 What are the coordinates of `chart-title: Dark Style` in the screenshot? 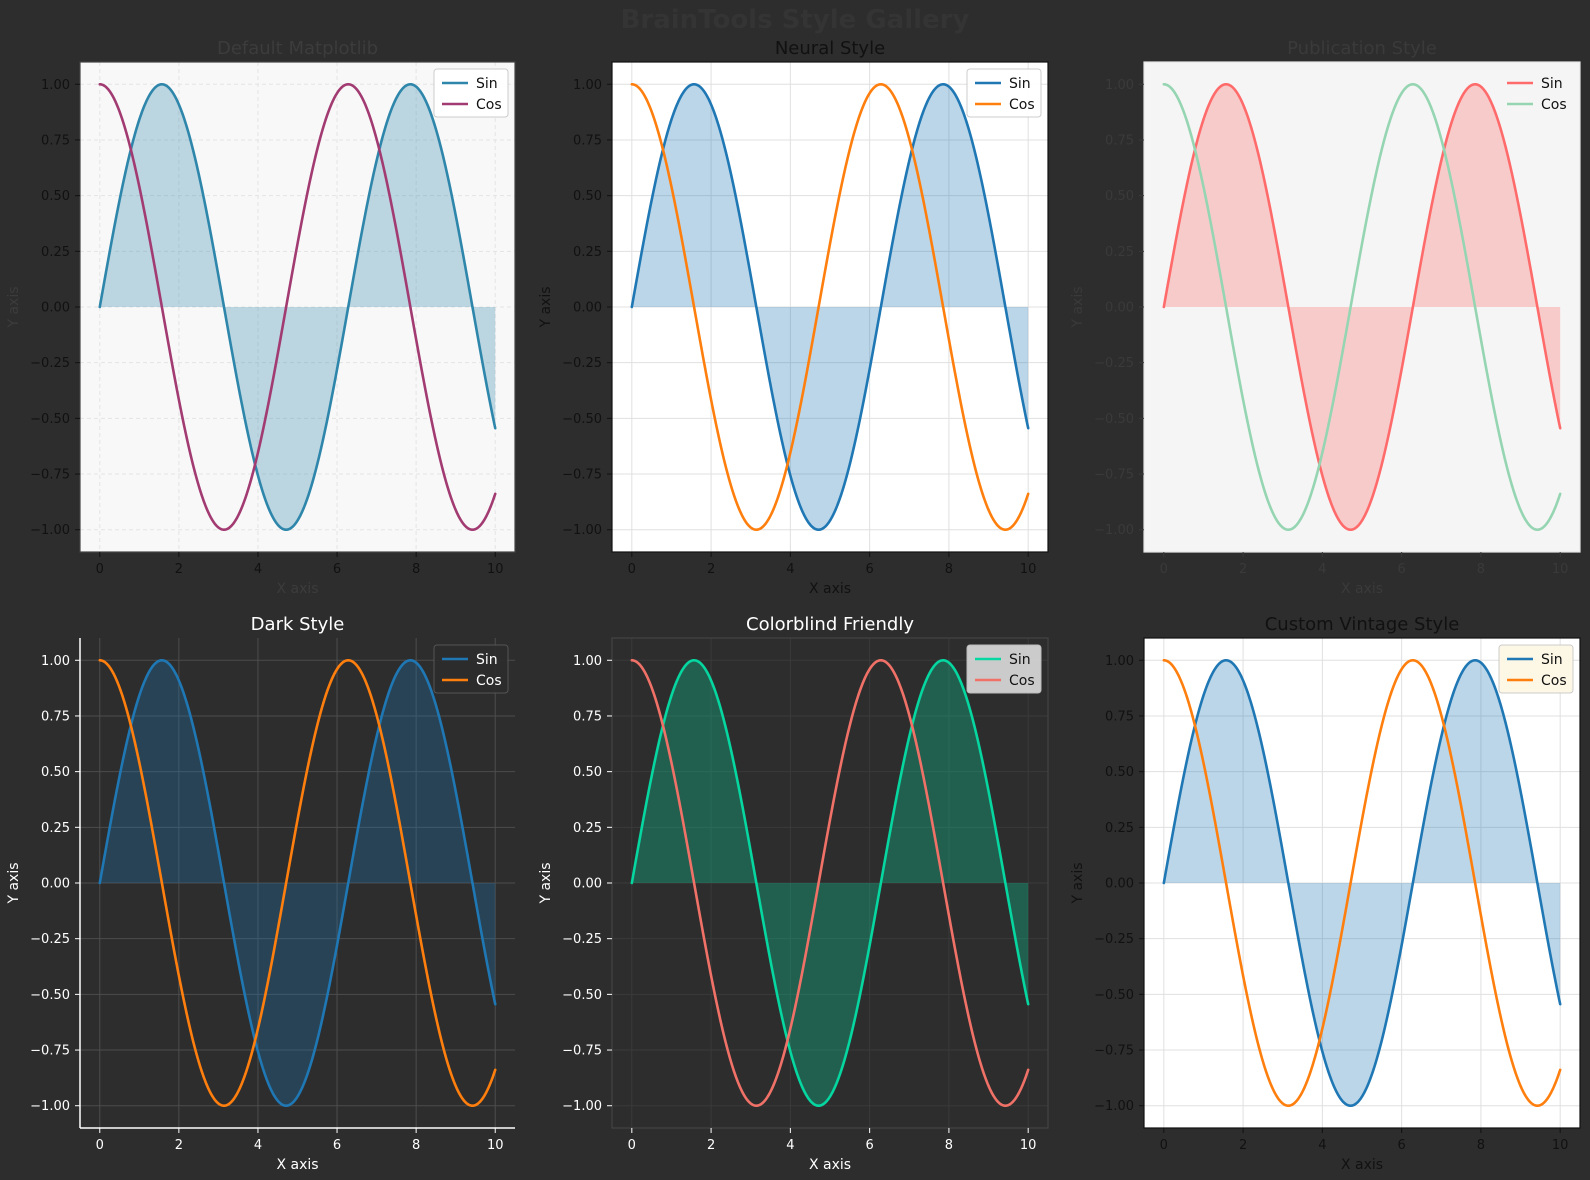 It's located at (298, 624).